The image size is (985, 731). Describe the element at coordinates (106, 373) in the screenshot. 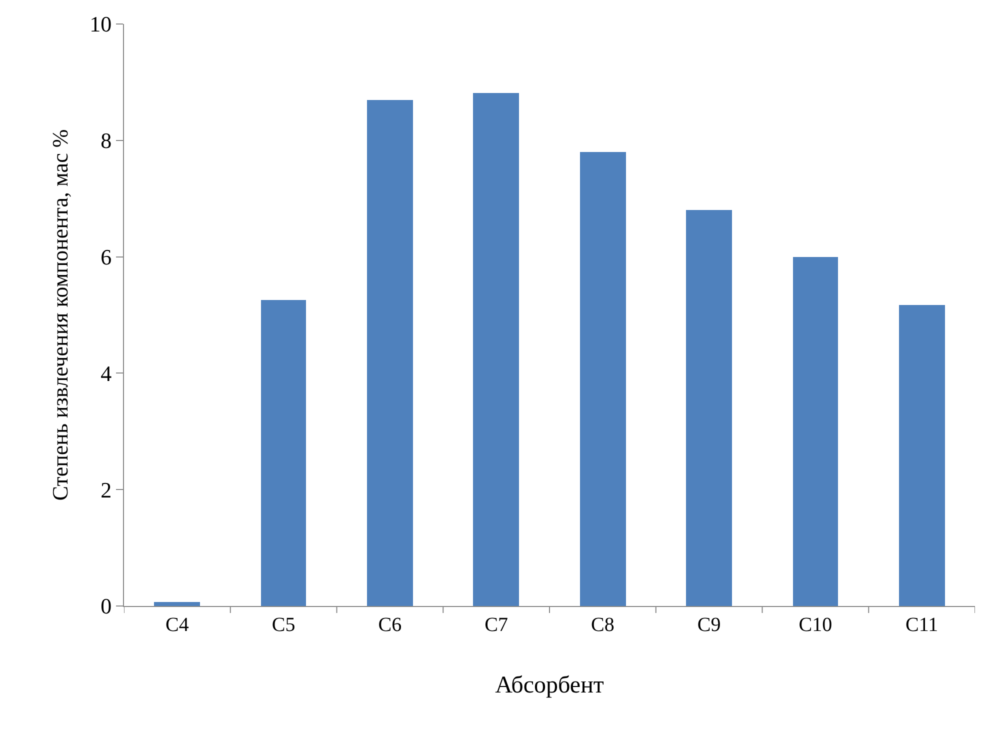

I see `y-tick-label: 4` at that location.